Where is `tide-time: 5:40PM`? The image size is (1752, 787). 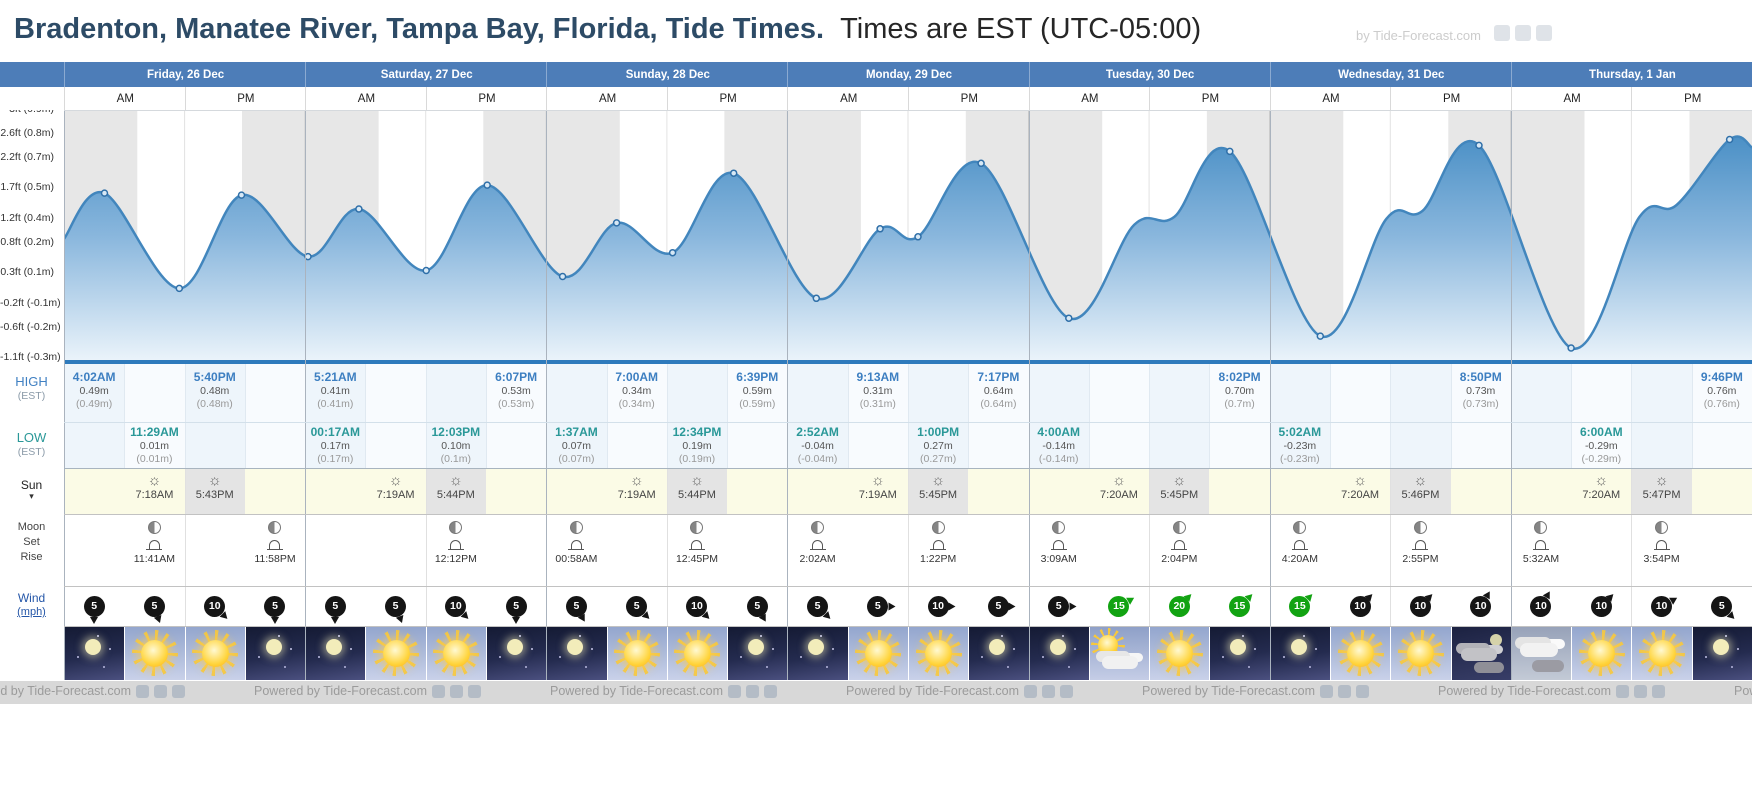 tide-time: 5:40PM is located at coordinates (214, 377).